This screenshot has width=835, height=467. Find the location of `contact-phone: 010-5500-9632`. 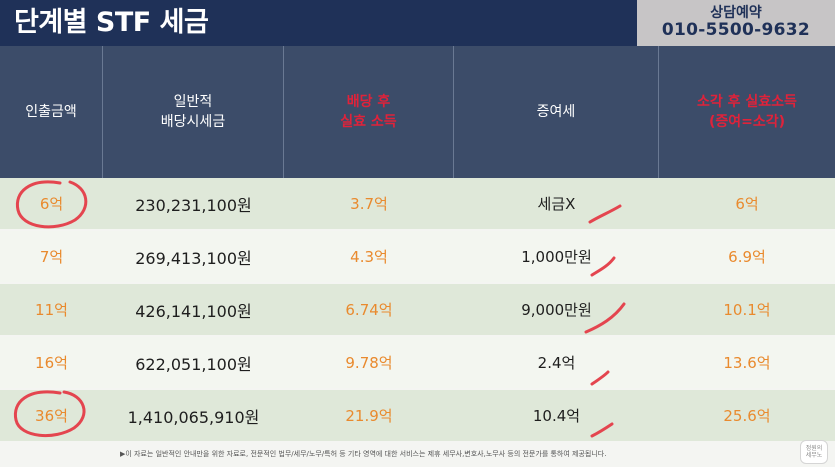

contact-phone: 010-5500-9632 is located at coordinates (736, 30).